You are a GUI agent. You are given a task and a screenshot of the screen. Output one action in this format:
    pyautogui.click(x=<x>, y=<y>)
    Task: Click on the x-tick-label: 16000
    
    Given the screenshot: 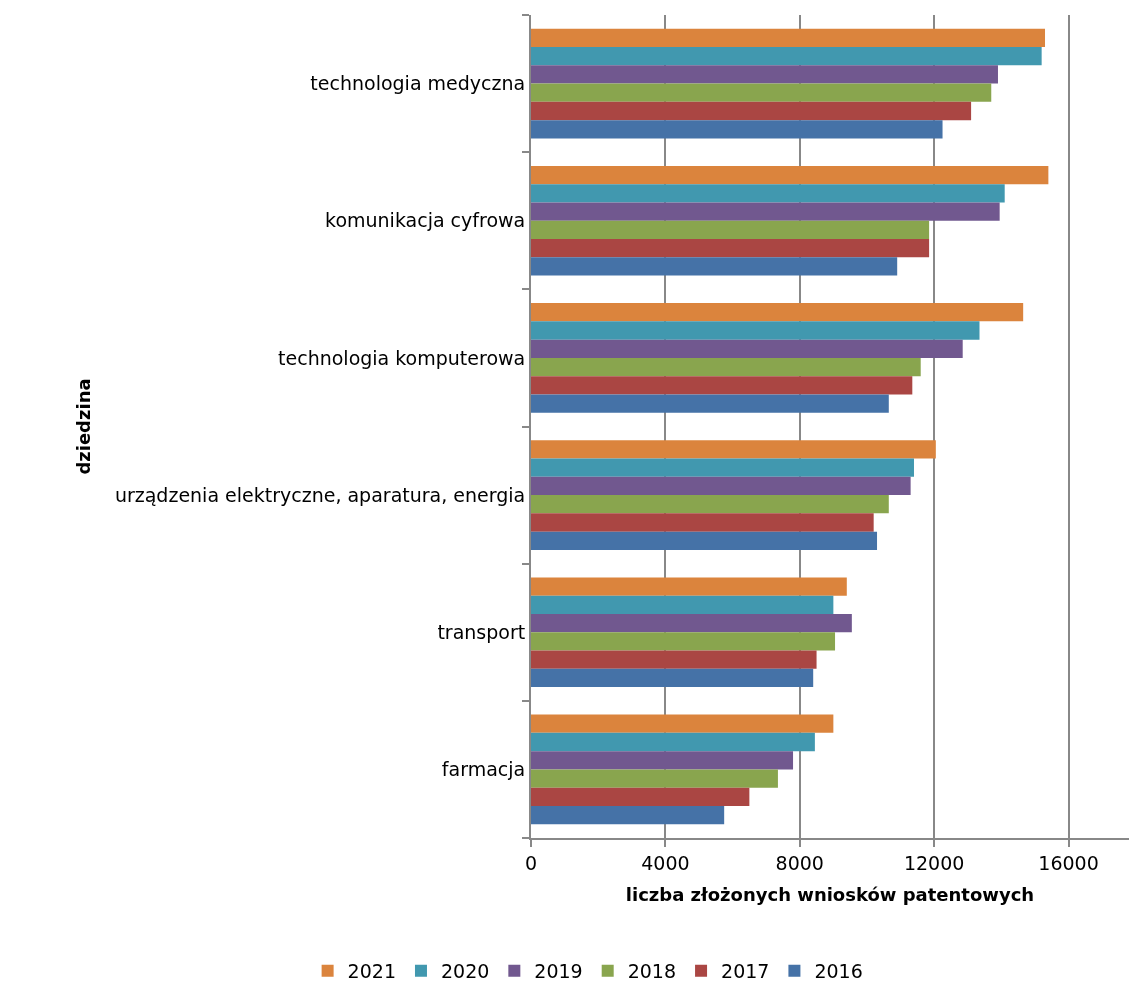 What is the action you would take?
    pyautogui.click(x=1068, y=862)
    